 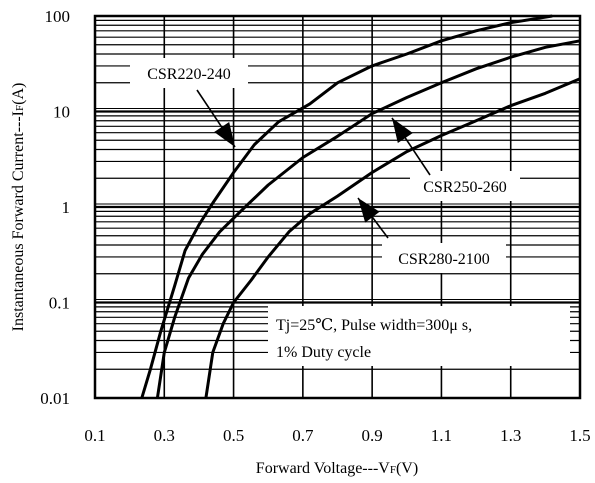 I want to click on x-tick-label: 1.5, so click(x=579, y=435).